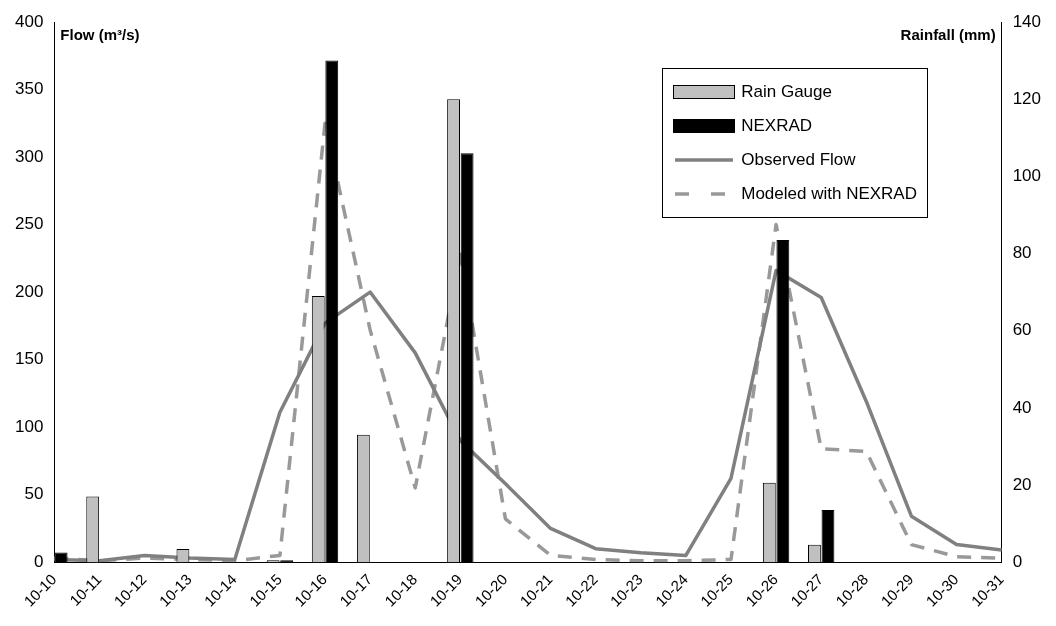 The width and height of the screenshot is (1056, 626). Describe the element at coordinates (1022, 484) in the screenshot. I see `y2-tick-label: 20` at that location.